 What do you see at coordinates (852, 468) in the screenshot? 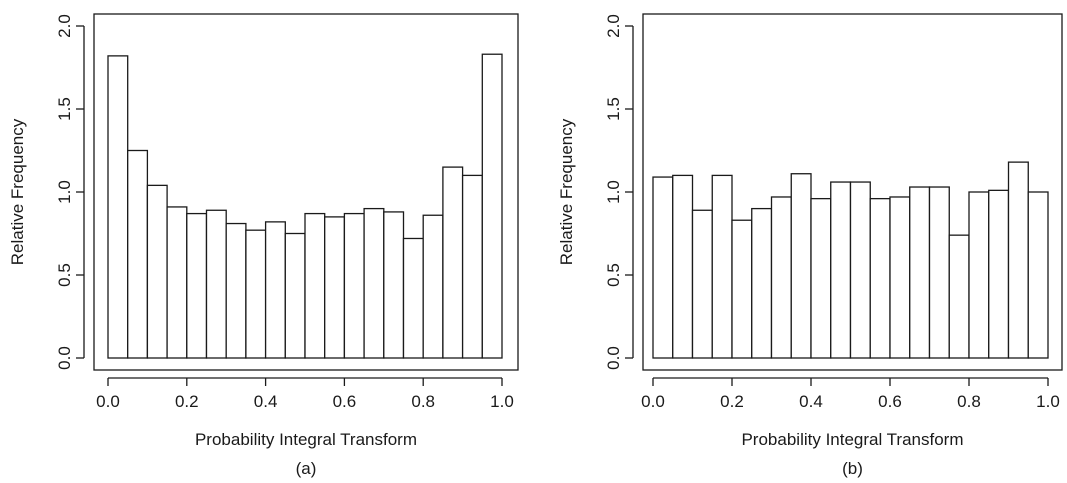
I see `panel-label: (b)` at bounding box center [852, 468].